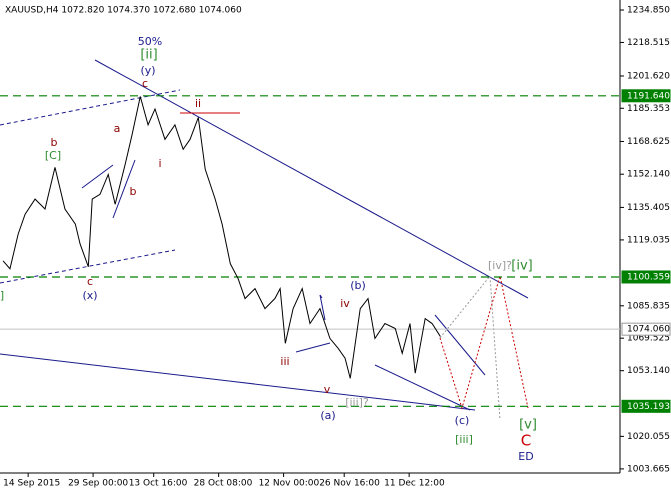  I want to click on wave-label: [iii], so click(464, 439).